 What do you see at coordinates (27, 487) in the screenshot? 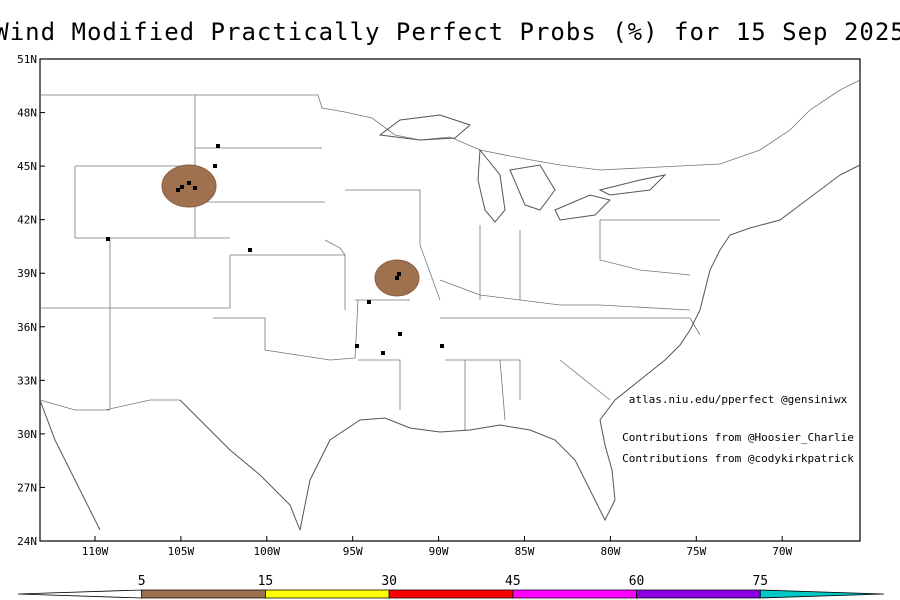
I see `lat-label: 27N` at bounding box center [27, 487].